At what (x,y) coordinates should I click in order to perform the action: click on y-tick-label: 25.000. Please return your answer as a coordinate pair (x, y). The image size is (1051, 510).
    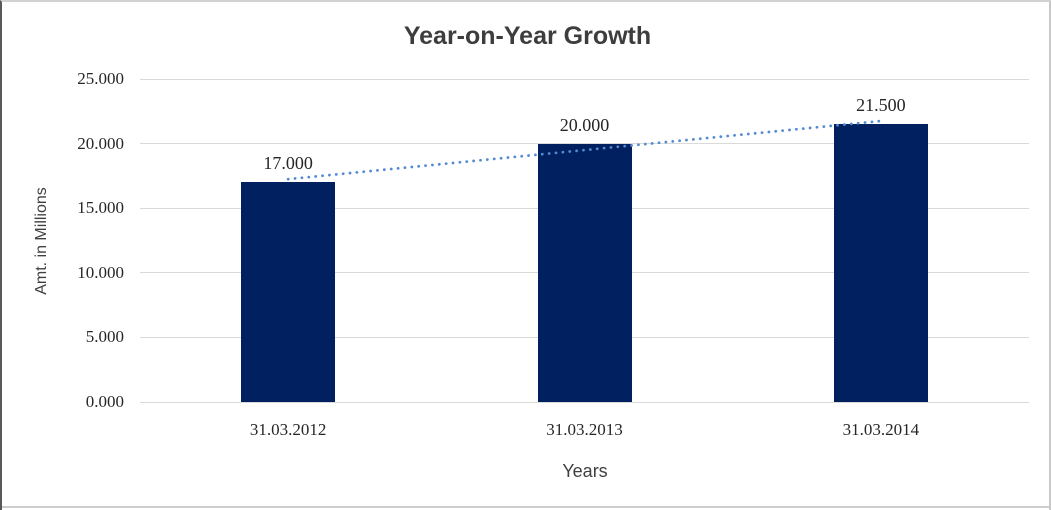
    Looking at the image, I should click on (100, 78).